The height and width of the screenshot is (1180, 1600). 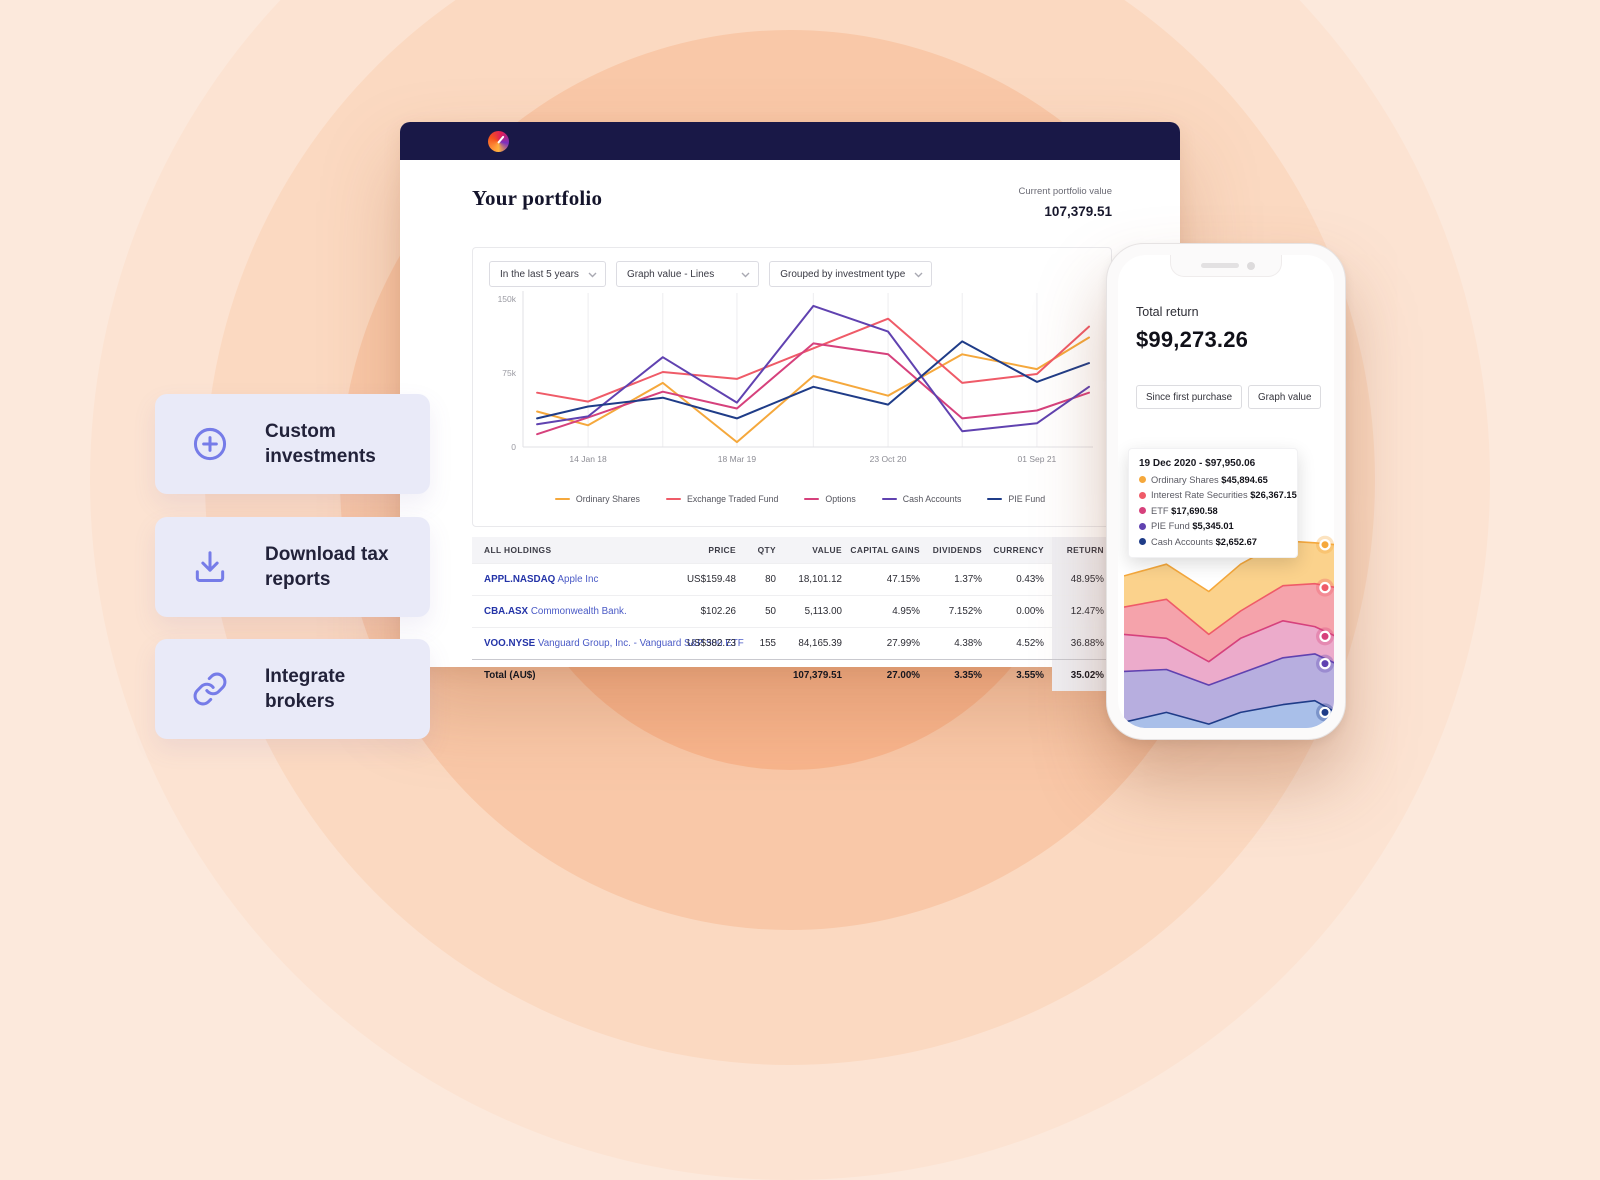 I want to click on phone-area-chart, so click(x=1229, y=631).